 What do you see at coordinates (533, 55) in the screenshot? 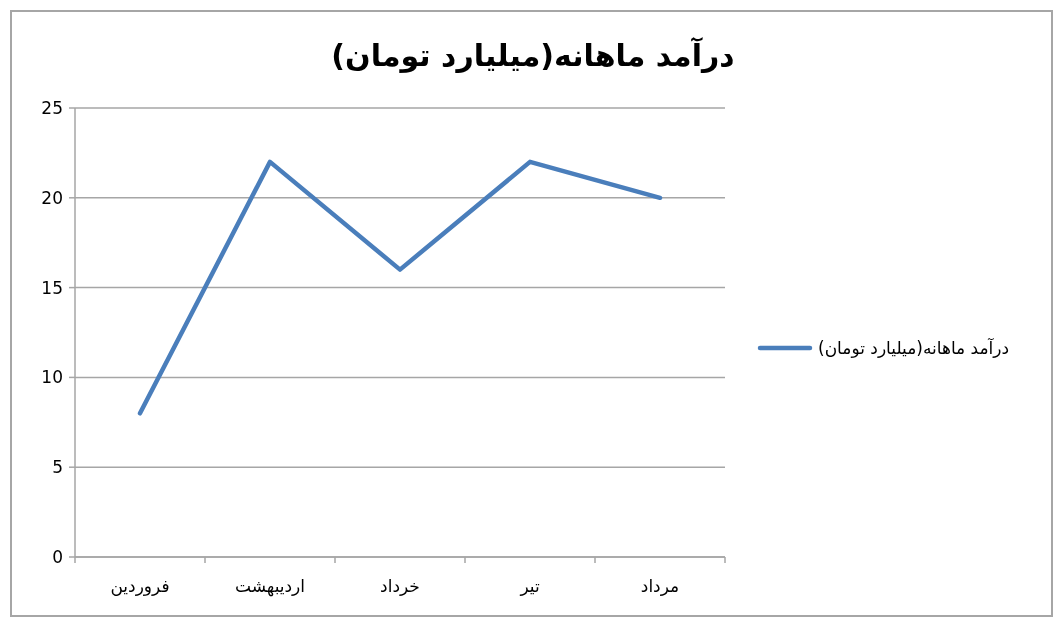
I see `chart-title: درآمد ماهانه(میلیارد تومان)` at bounding box center [533, 55].